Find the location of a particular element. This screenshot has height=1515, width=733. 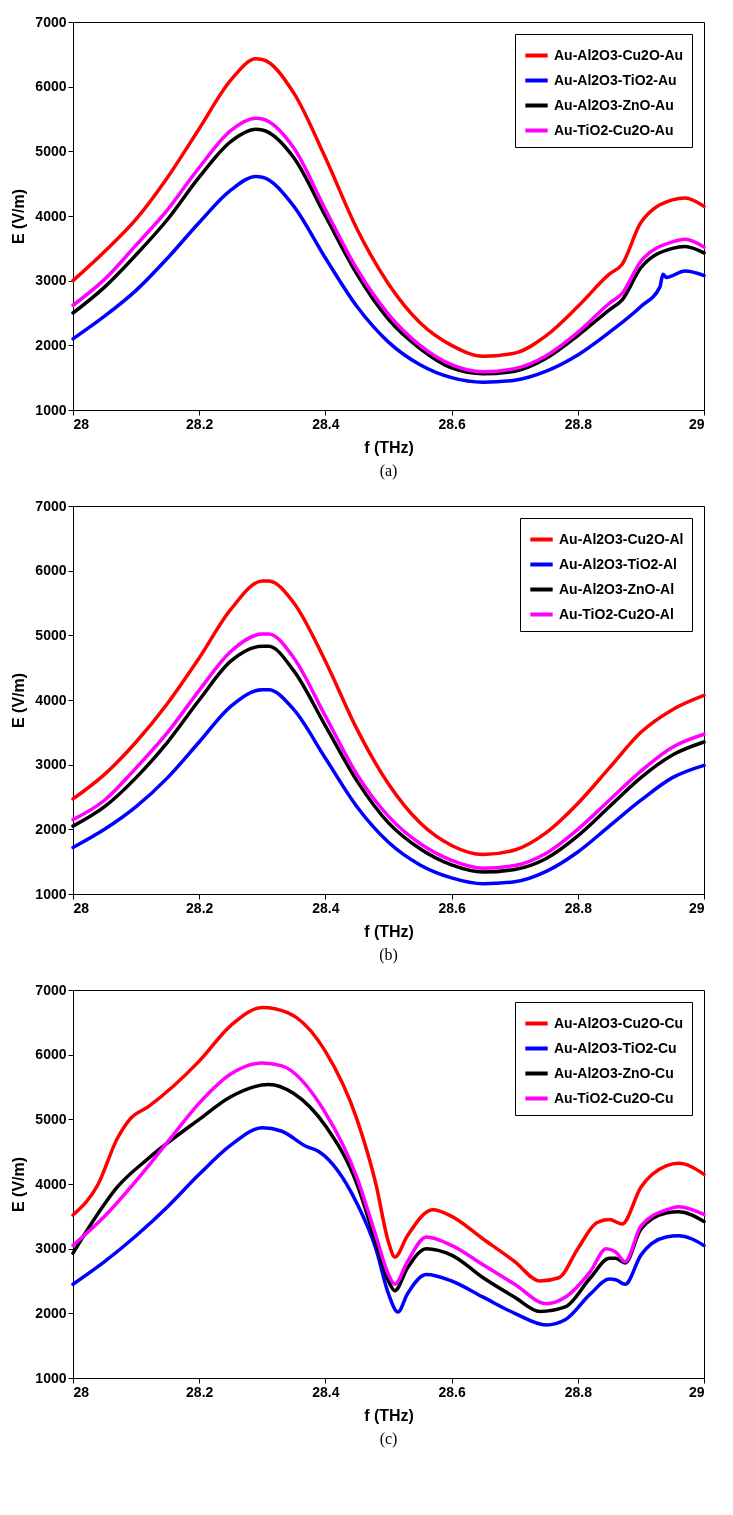

legend-label: Au-TiO2-Cu2O-Au is located at coordinates (614, 129).